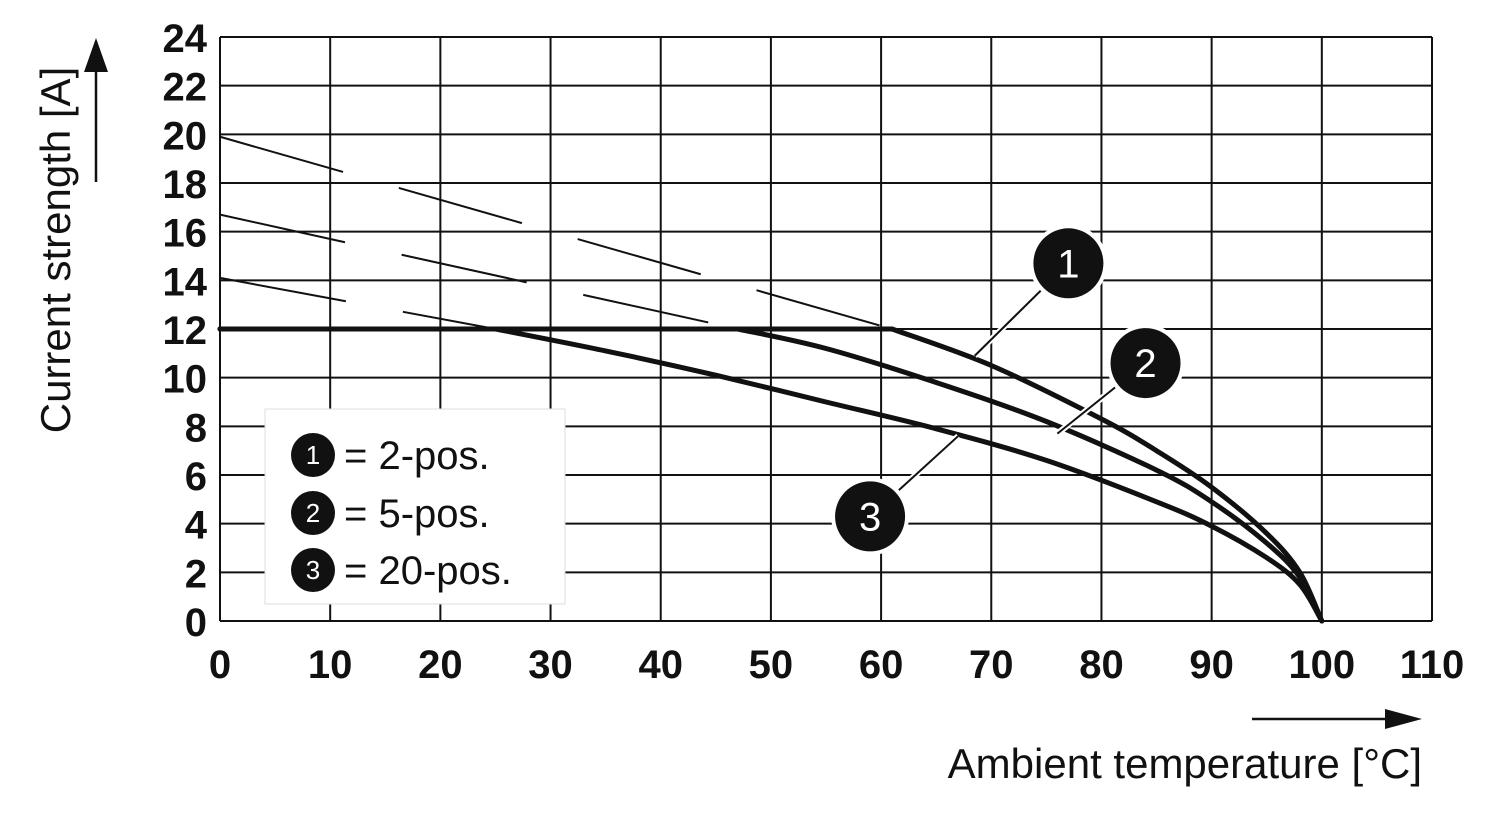  I want to click on callout-badge-label: 2, so click(1145, 364).